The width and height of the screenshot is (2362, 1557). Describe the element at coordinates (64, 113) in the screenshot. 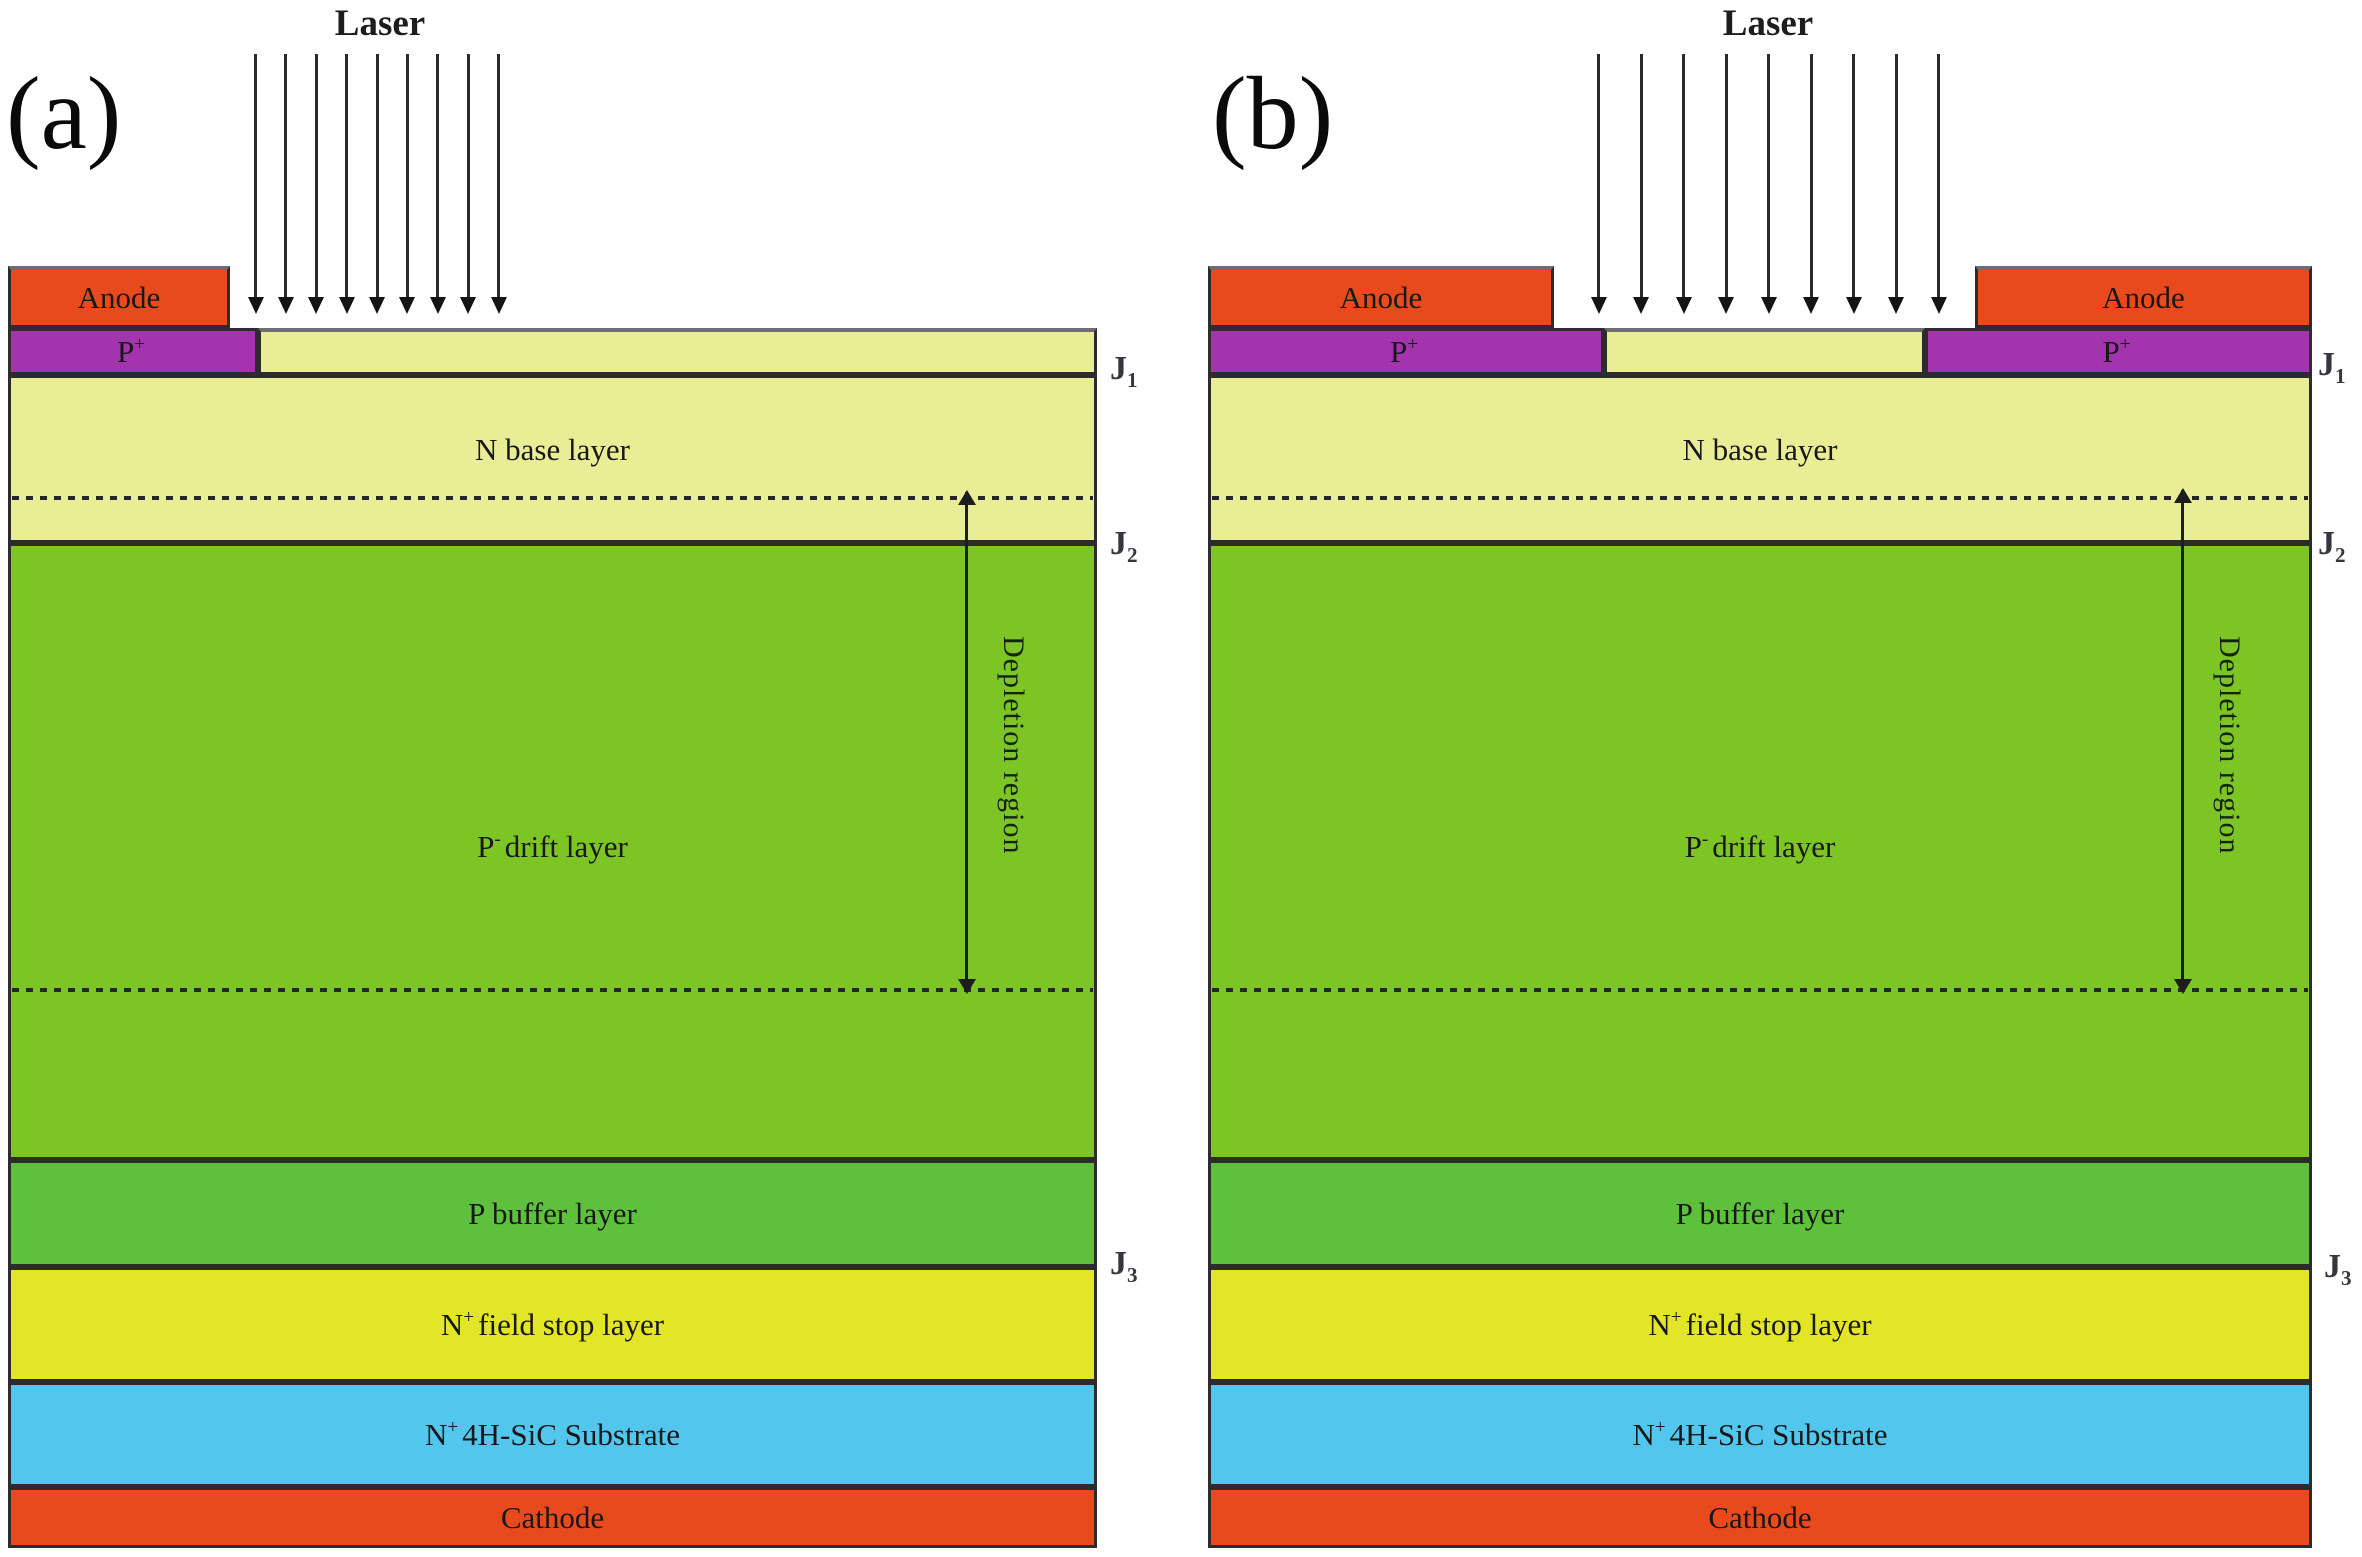

I see `panel-a-label: (a)` at that location.